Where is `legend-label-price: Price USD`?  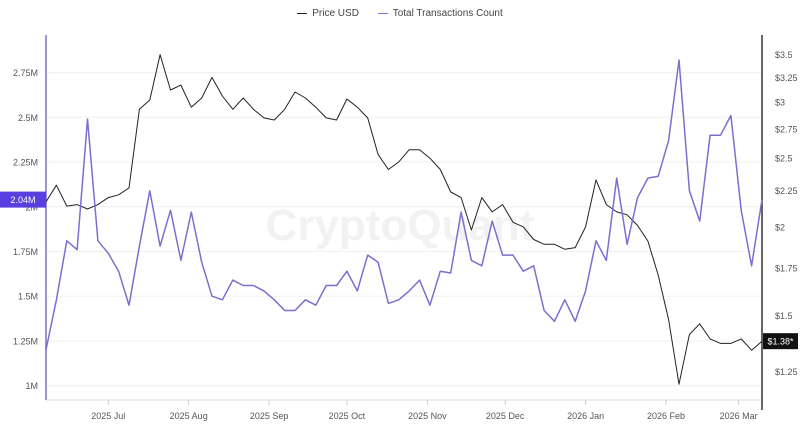 legend-label-price: Price USD is located at coordinates (335, 13).